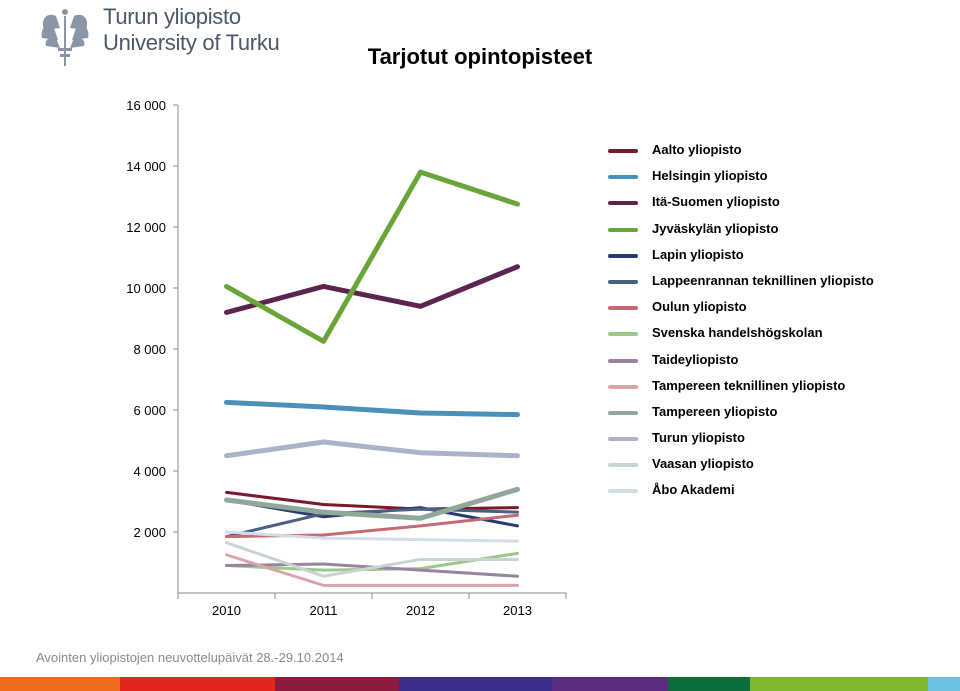  I want to click on legend-item: Vaasan yliopisto, so click(756, 467).